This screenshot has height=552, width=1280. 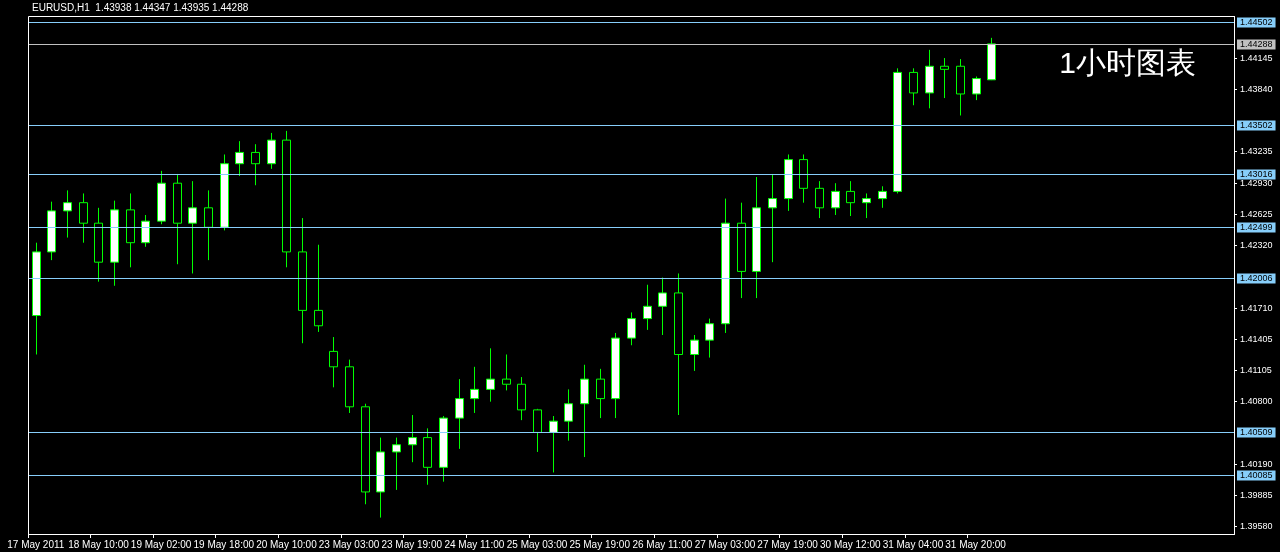 What do you see at coordinates (140, 7) in the screenshot?
I see `chart-title: EURUSD,H1 1.43938 1.44347 1.43935 1.44288` at bounding box center [140, 7].